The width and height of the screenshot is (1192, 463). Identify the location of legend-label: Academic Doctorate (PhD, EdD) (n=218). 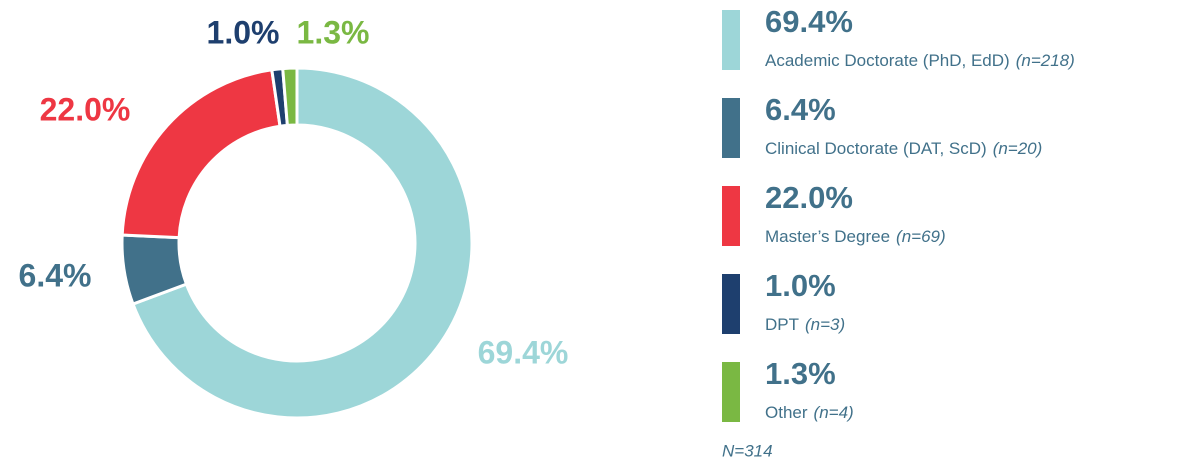
(920, 60).